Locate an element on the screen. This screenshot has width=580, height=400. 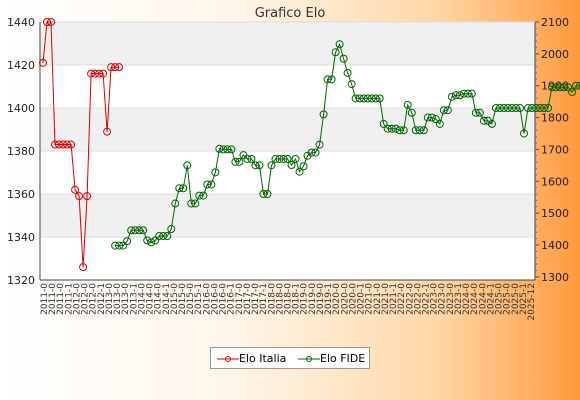
y-right-tick-label: 1300 is located at coordinates (555, 277).